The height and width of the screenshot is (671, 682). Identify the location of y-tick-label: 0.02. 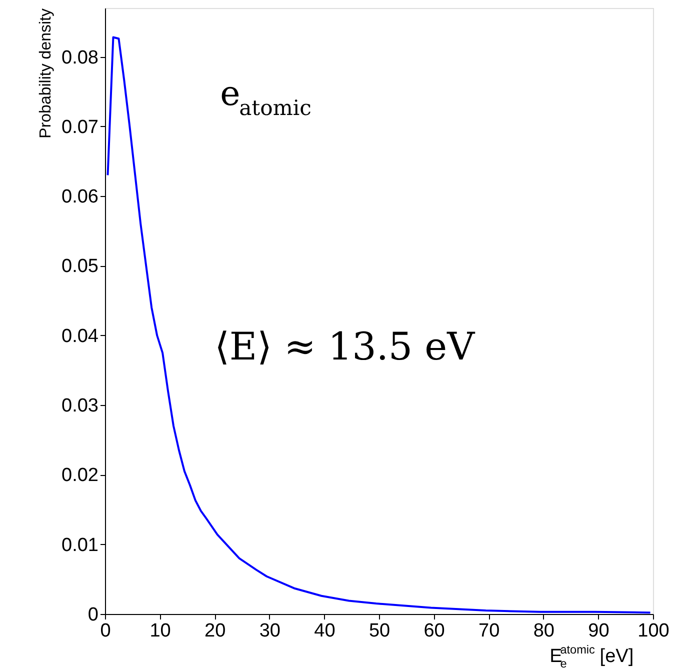
(80, 475).